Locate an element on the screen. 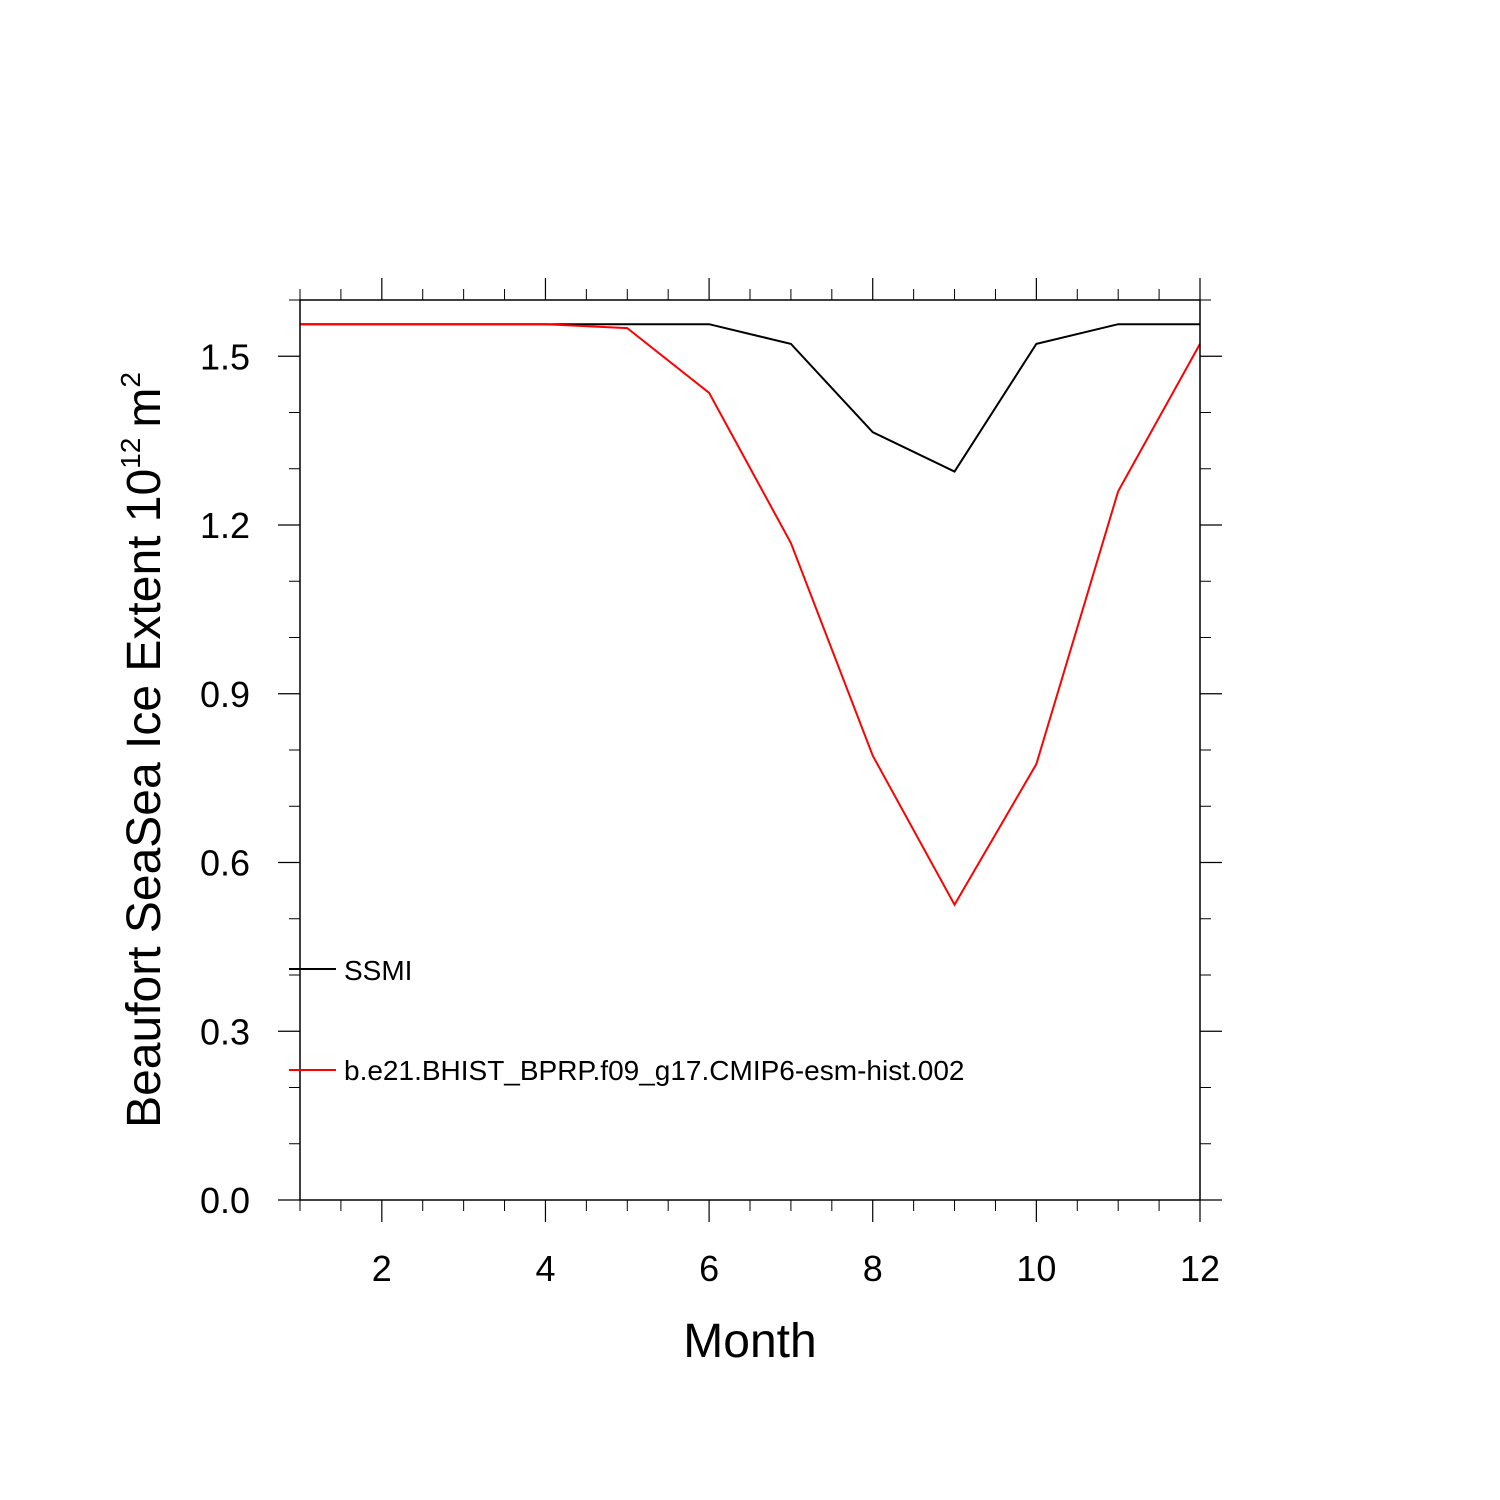  y-tick-label: 0.6 is located at coordinates (225, 863).